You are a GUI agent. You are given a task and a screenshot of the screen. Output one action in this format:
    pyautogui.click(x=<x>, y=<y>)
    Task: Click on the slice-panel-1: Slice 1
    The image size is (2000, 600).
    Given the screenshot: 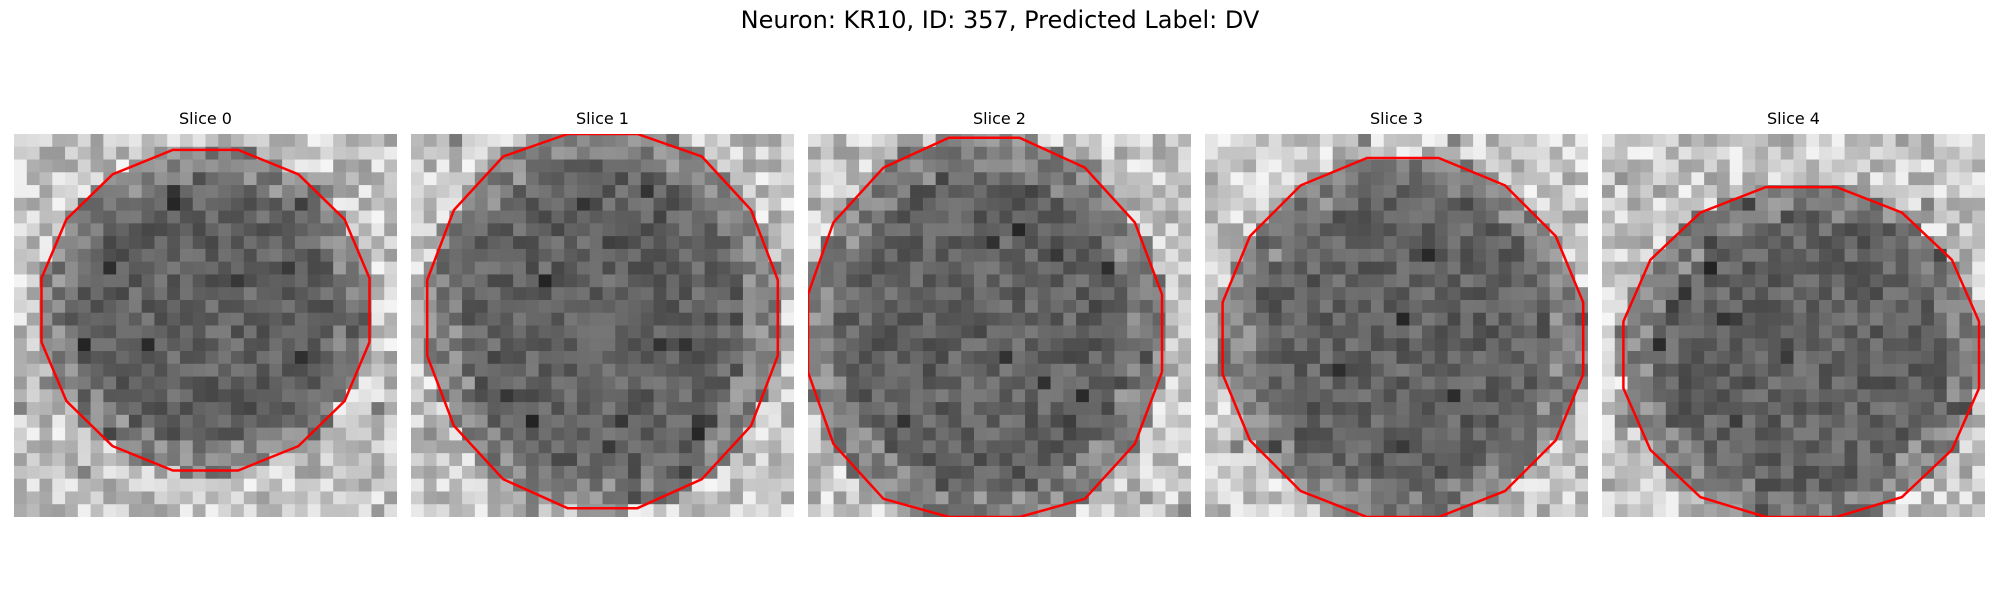 What is the action you would take?
    pyautogui.click(x=602, y=312)
    